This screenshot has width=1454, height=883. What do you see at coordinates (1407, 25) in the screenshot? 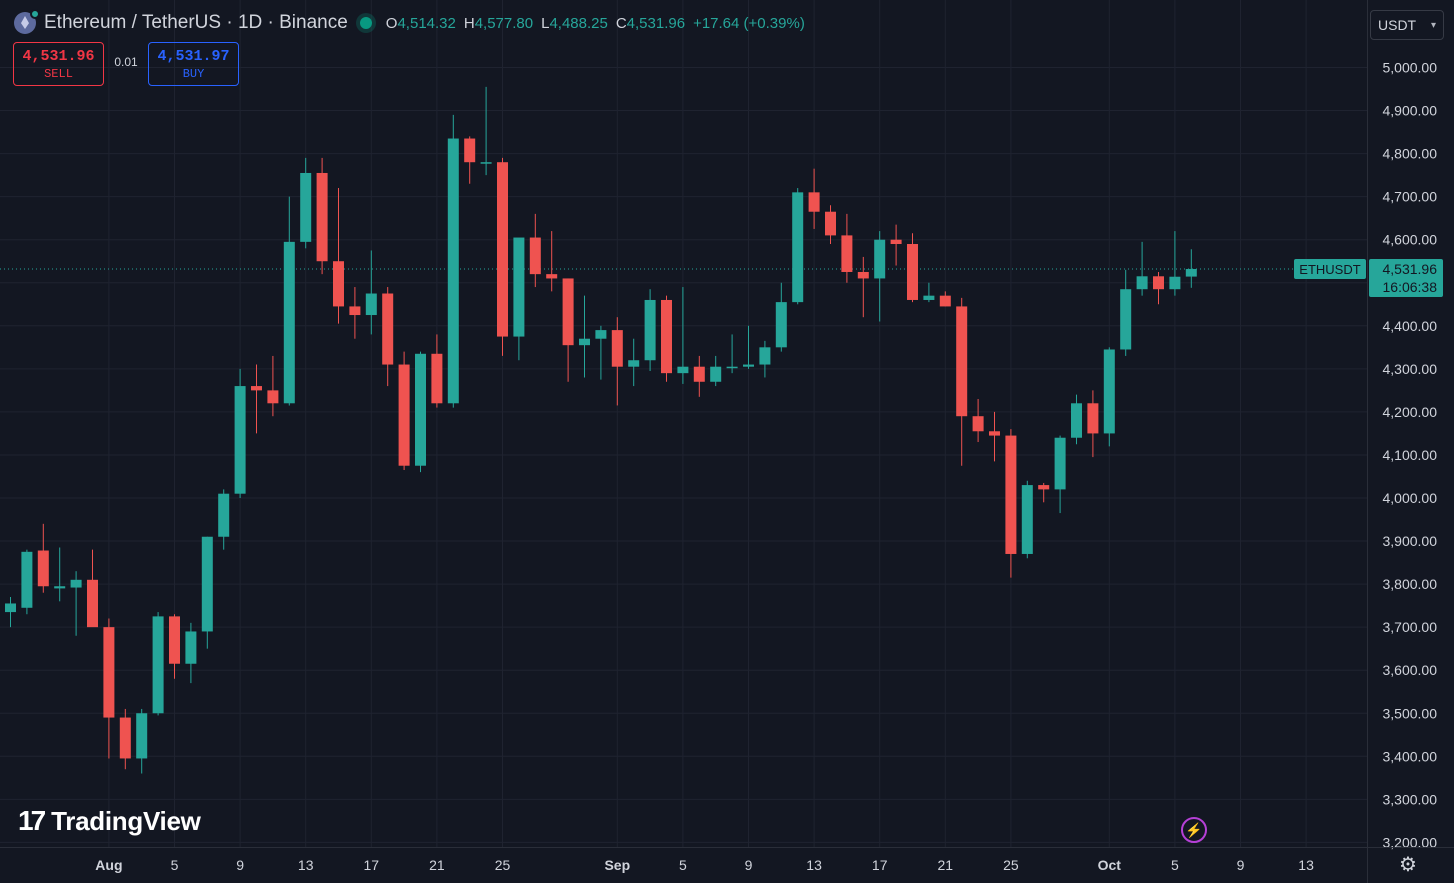
I see `currency-selector: USDT ▾` at bounding box center [1407, 25].